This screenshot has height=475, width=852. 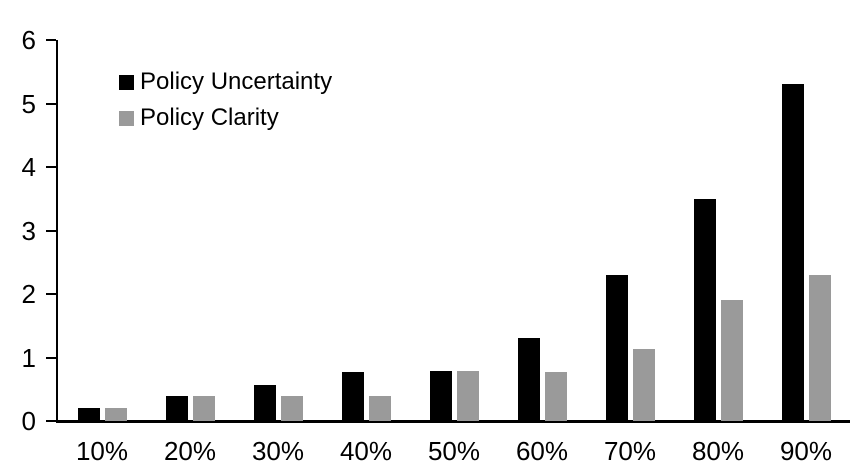 I want to click on y-tick-label: 4, so click(x=28, y=167).